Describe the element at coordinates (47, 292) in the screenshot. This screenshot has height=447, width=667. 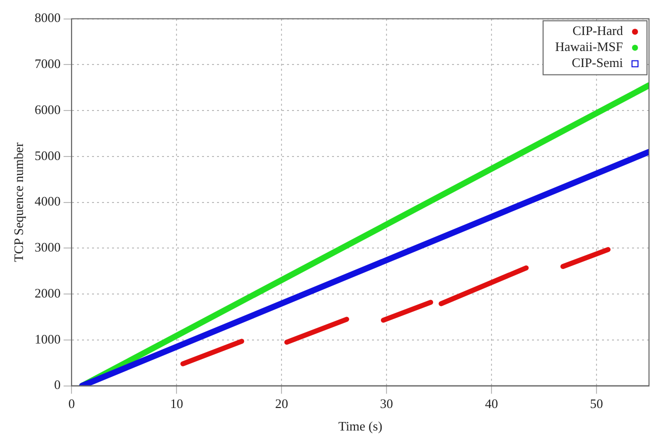
I see `y-tick-label: 2000` at that location.